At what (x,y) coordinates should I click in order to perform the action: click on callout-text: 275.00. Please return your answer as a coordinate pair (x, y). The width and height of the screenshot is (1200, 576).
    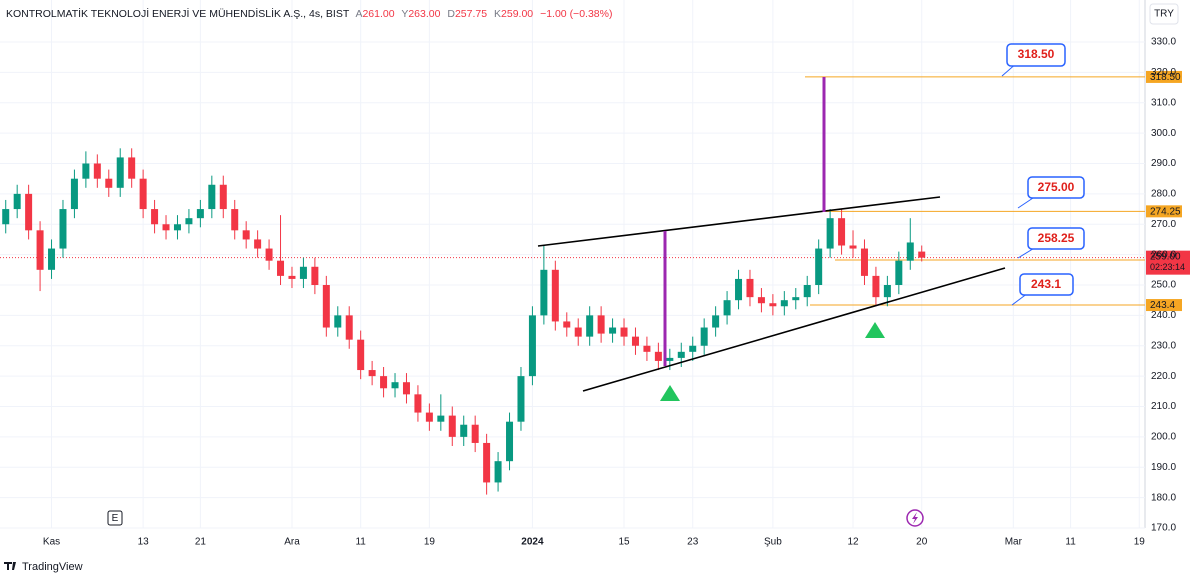
    Looking at the image, I should click on (1056, 187).